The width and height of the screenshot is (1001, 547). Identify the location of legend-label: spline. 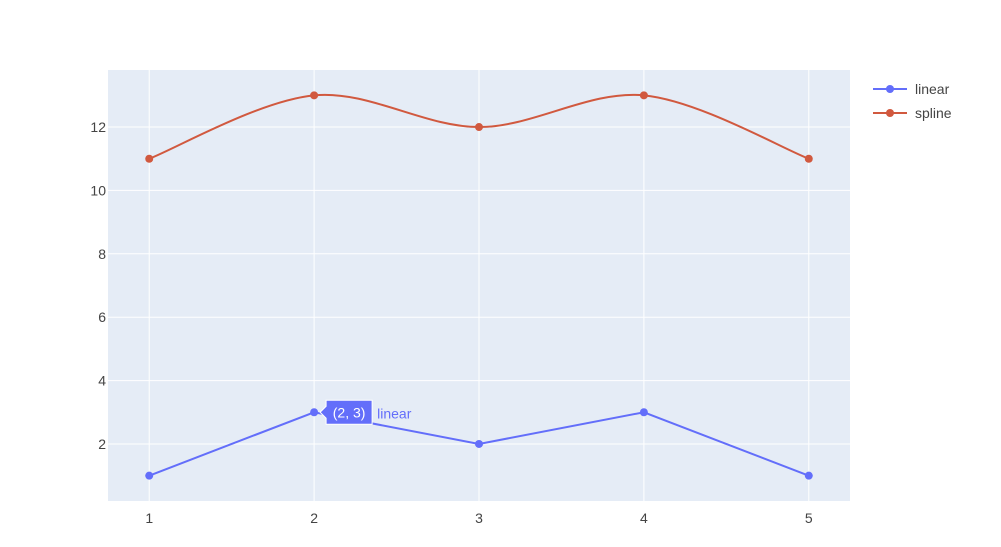
(933, 113).